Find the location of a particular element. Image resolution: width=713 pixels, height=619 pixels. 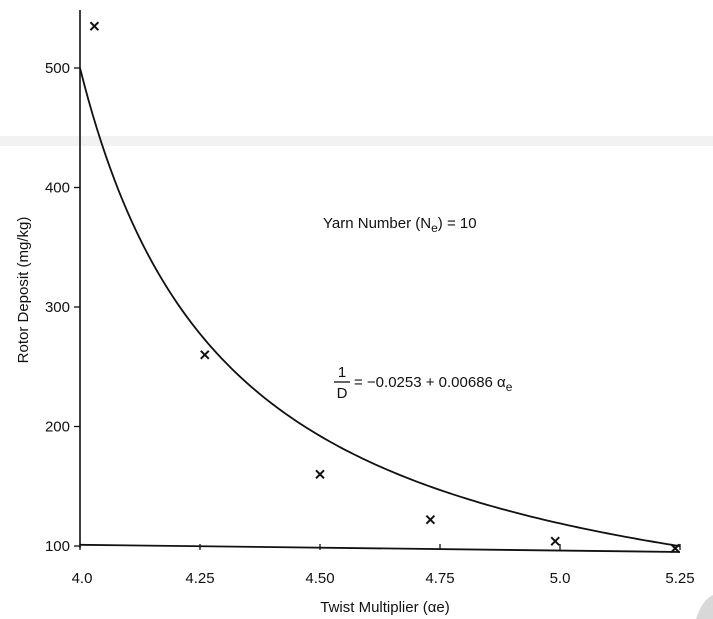

y-tick-label: 500 is located at coordinates (57, 68).